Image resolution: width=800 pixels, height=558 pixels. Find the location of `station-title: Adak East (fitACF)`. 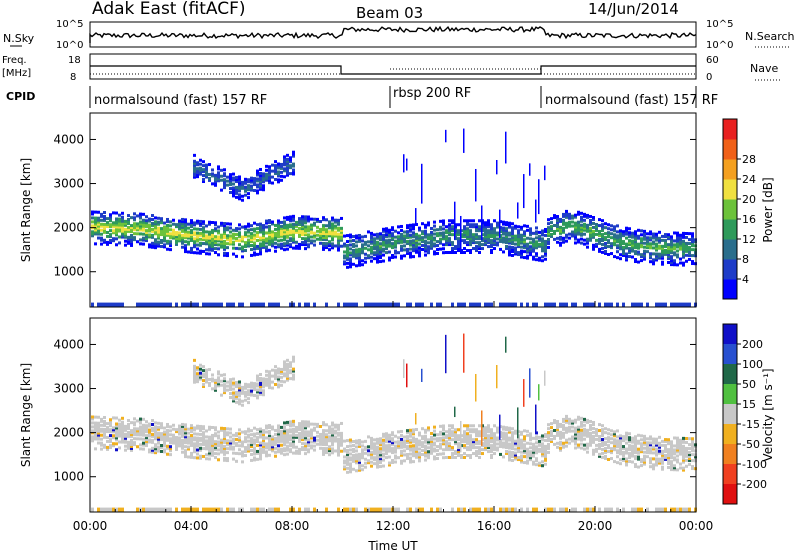

station-title: Adak East (fitACF) is located at coordinates (169, 9).